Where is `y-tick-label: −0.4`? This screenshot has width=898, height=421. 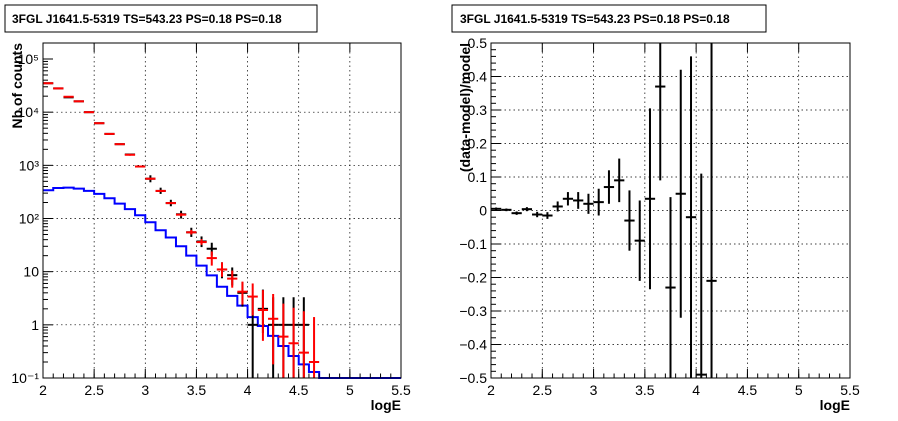 y-tick-label: −0.4 is located at coordinates (473, 345).